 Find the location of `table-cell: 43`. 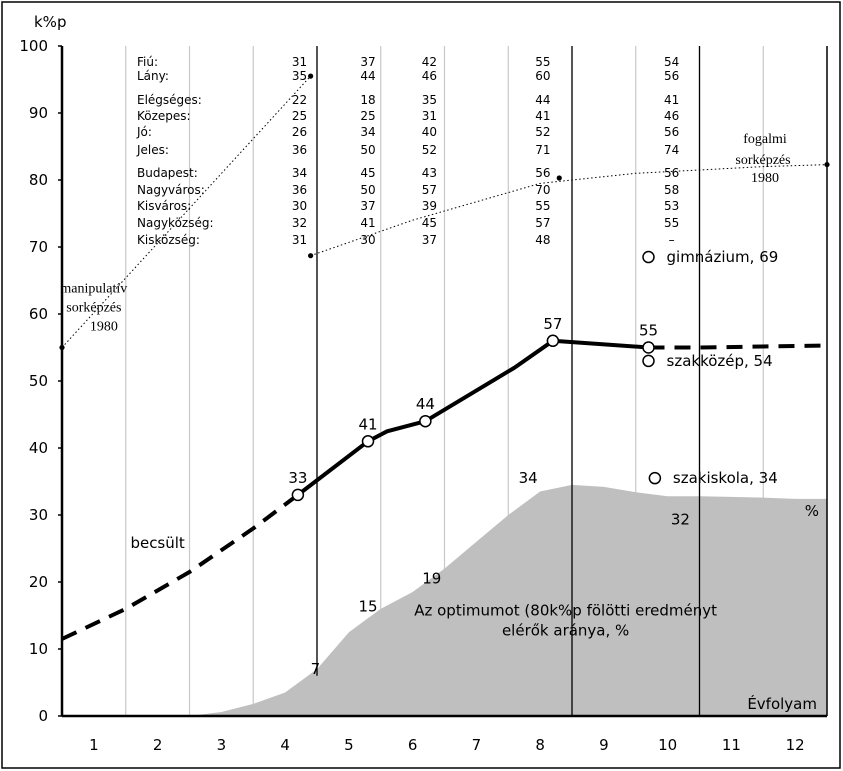

table-cell: 43 is located at coordinates (429, 173).